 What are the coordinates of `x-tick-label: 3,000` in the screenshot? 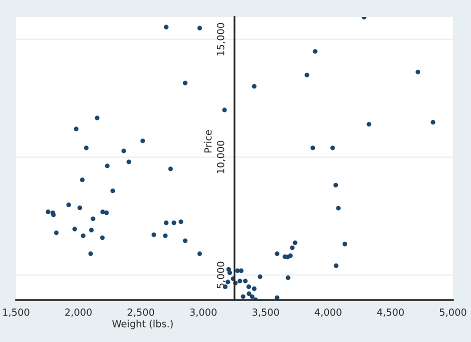 It's located at (203, 312).